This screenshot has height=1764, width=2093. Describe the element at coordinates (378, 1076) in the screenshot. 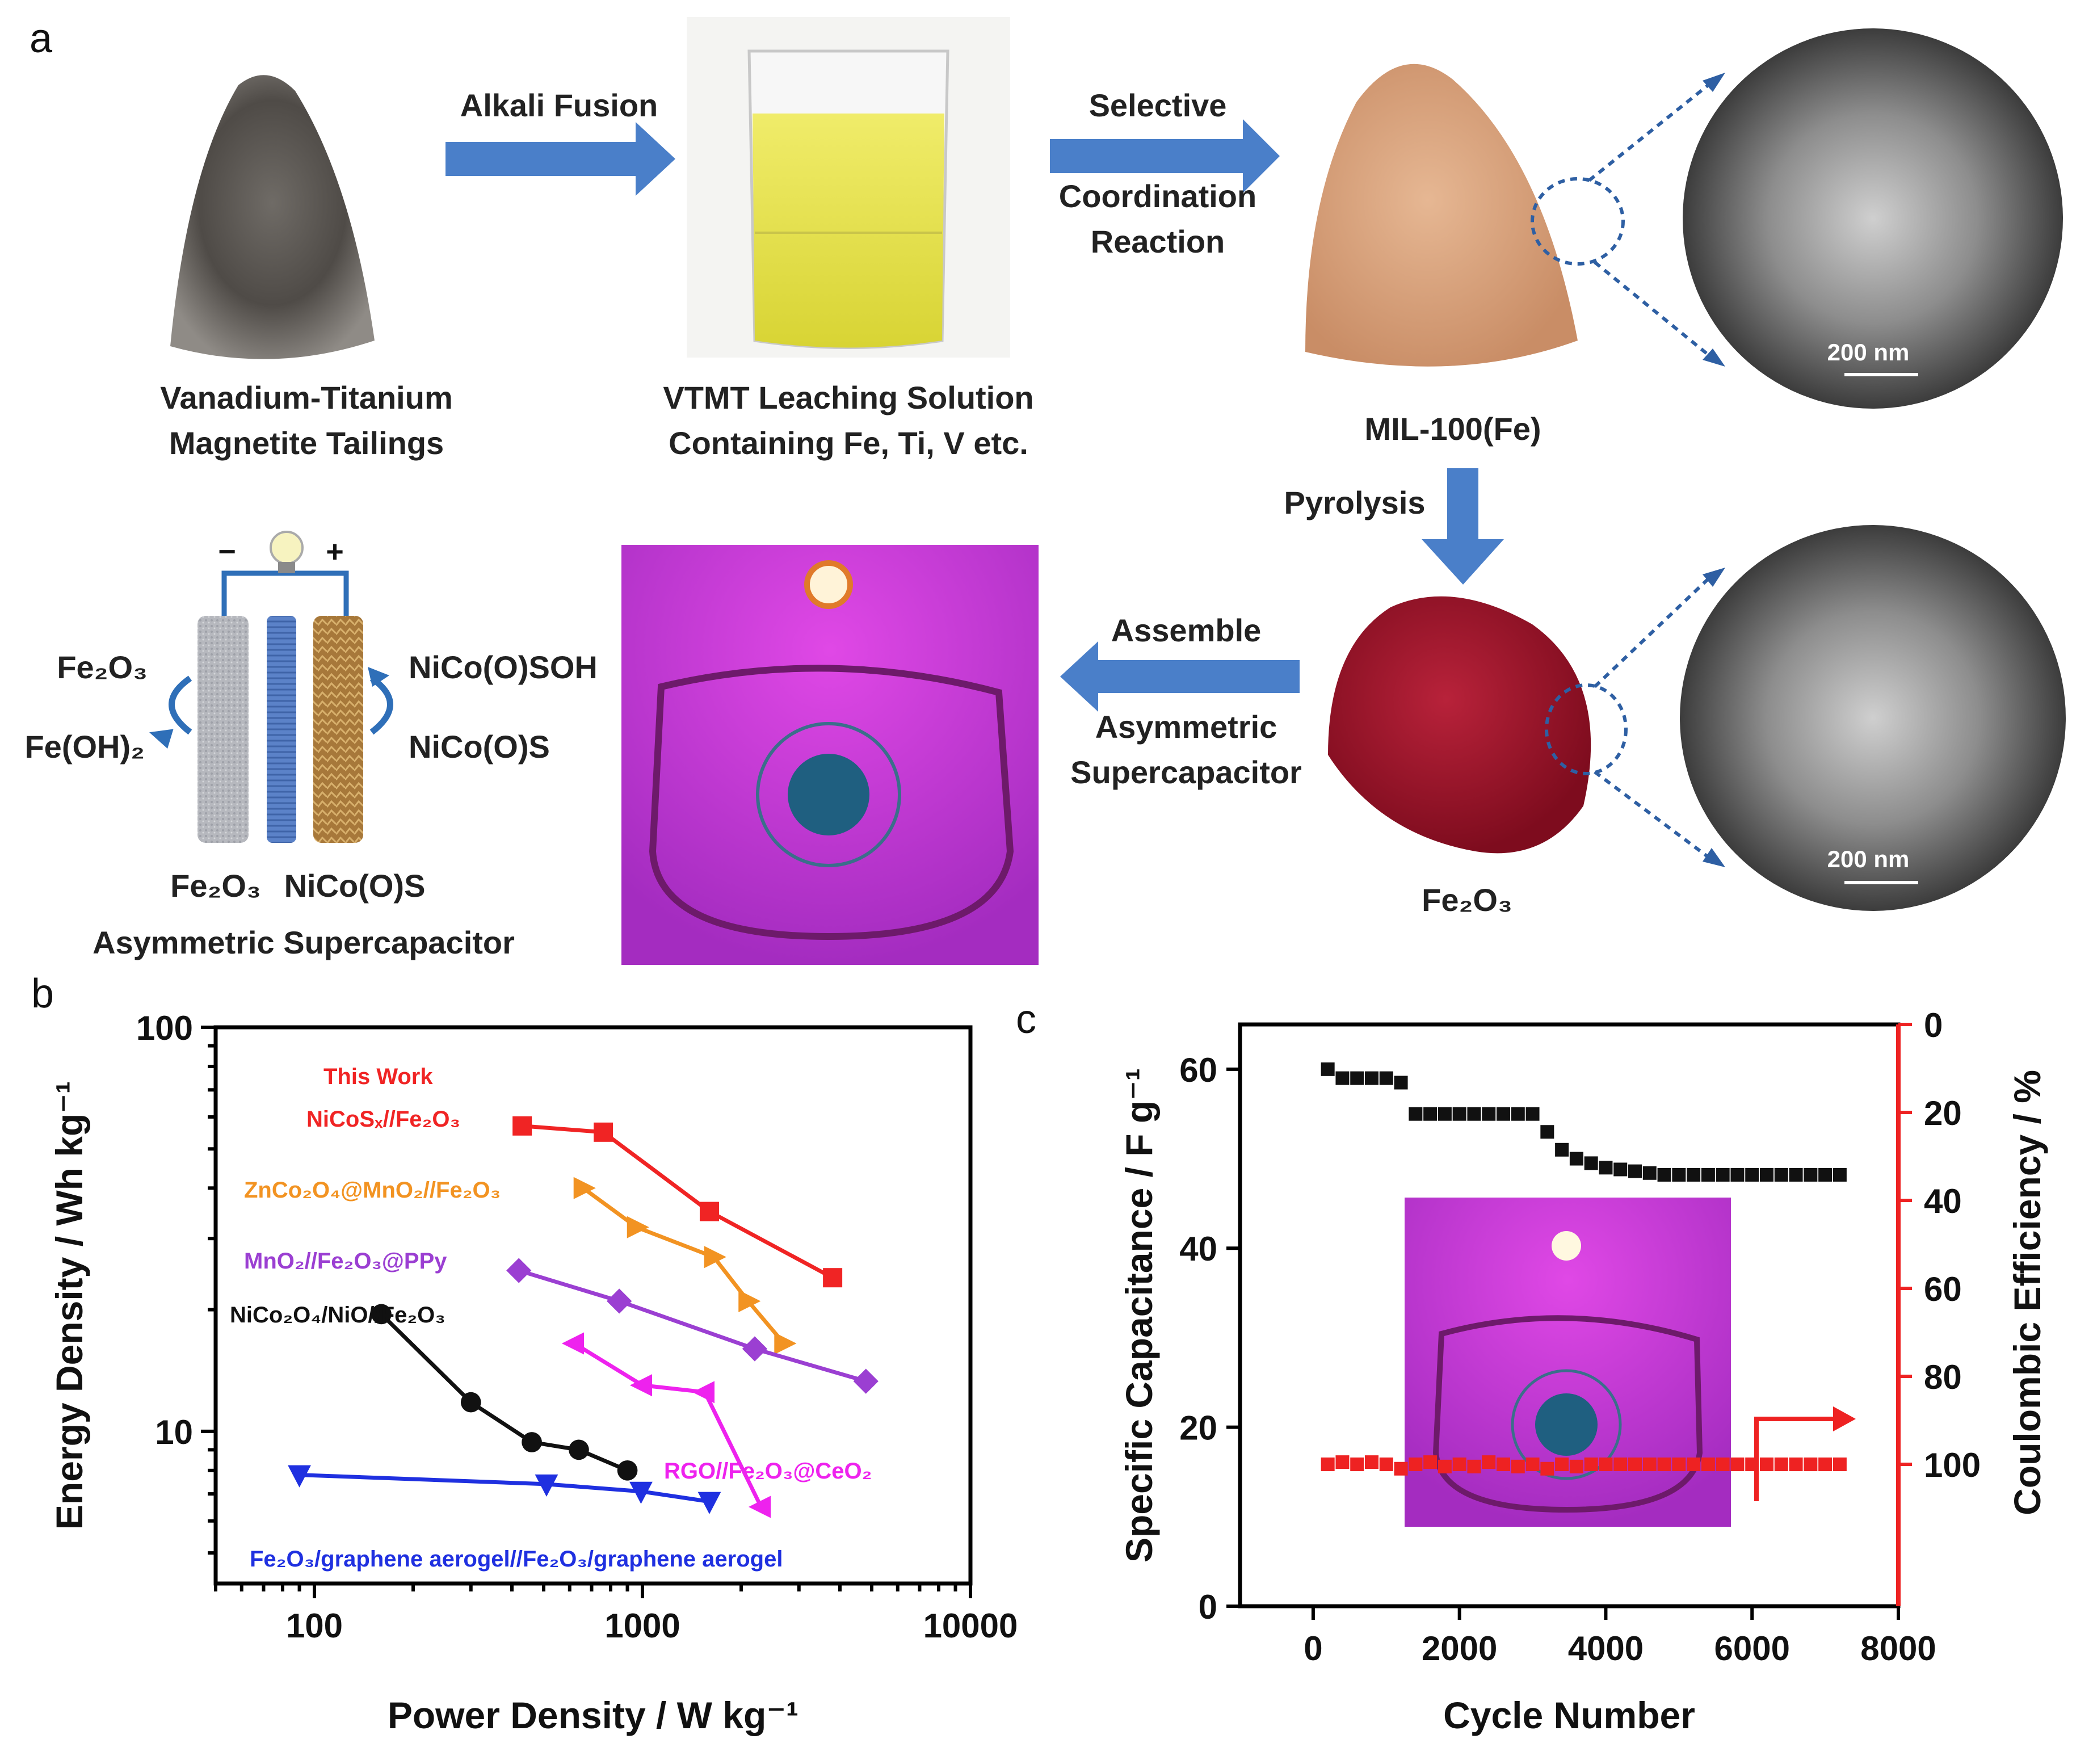

I see `series-label: This Work` at that location.